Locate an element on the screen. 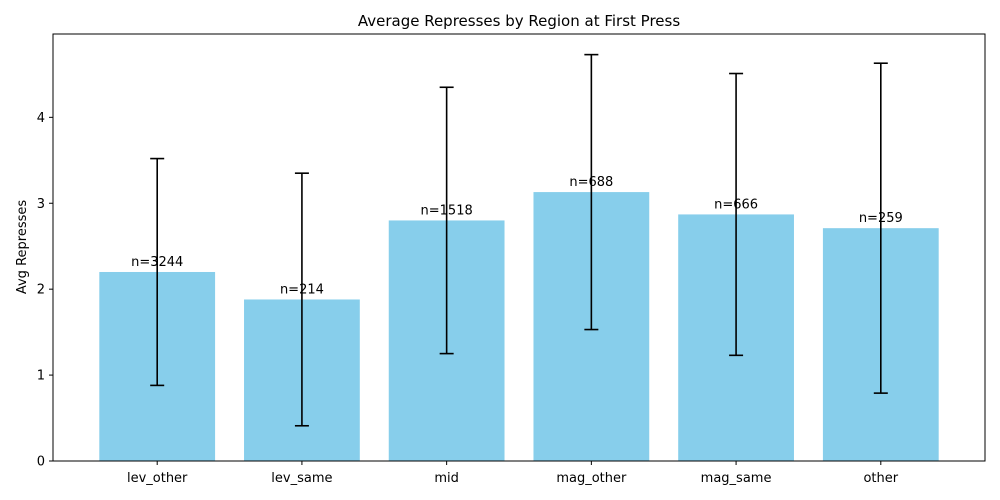 This screenshot has width=1000, height=500. x-tick-label-mag_other: mag_other is located at coordinates (591, 478).